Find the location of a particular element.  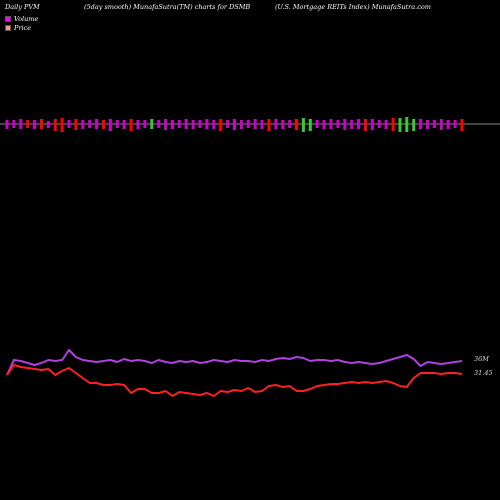

legend-price-swatch is located at coordinates (8, 28).